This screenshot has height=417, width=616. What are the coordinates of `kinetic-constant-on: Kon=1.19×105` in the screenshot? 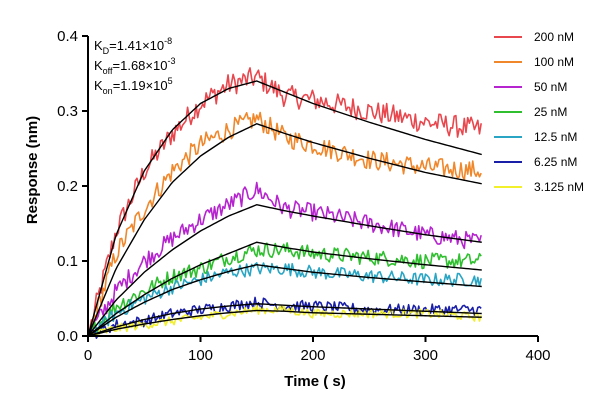 It's located at (133, 86).